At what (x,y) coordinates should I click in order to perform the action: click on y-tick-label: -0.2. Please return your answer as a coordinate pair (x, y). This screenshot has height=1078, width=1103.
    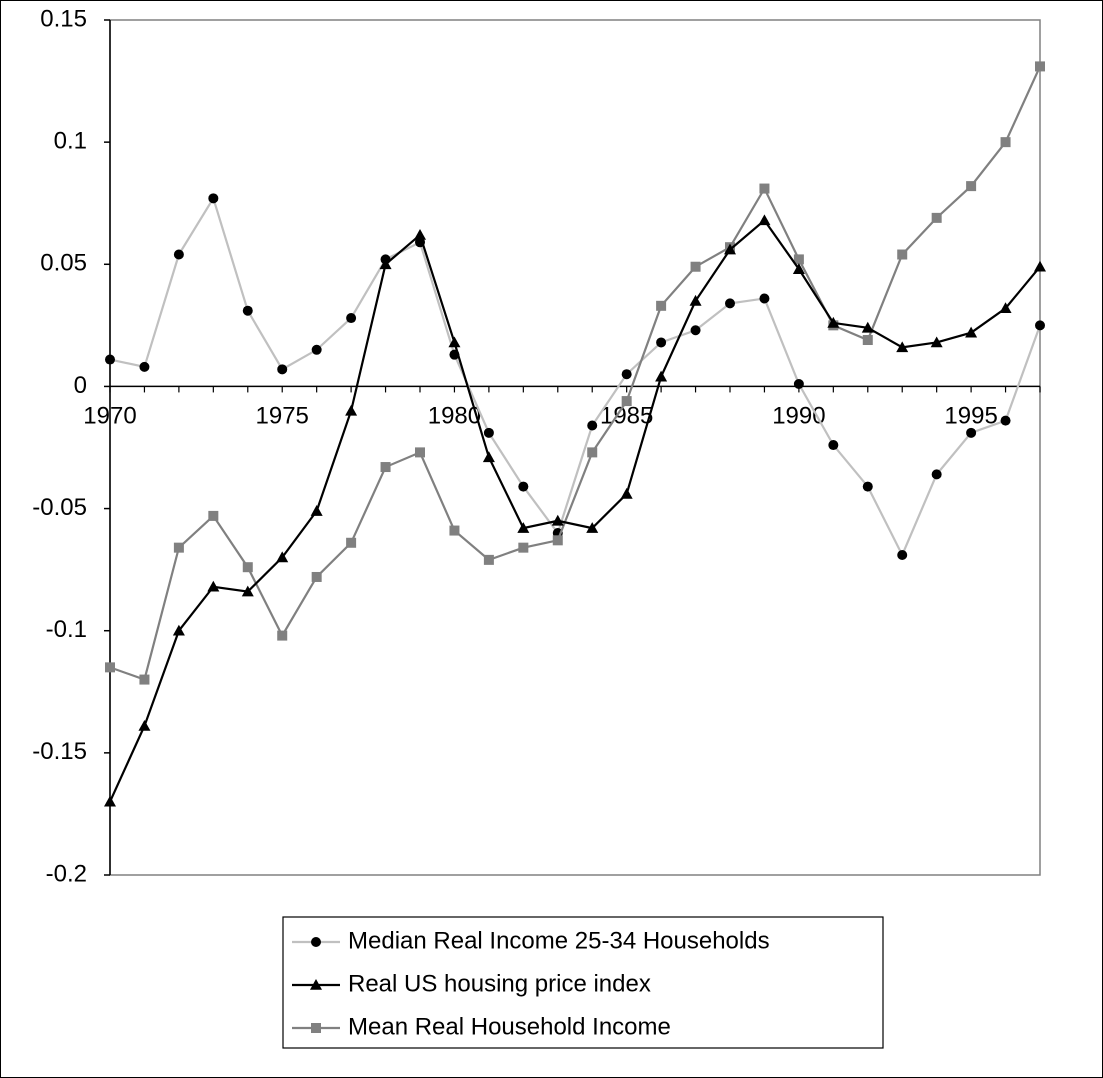
    Looking at the image, I should click on (66, 873).